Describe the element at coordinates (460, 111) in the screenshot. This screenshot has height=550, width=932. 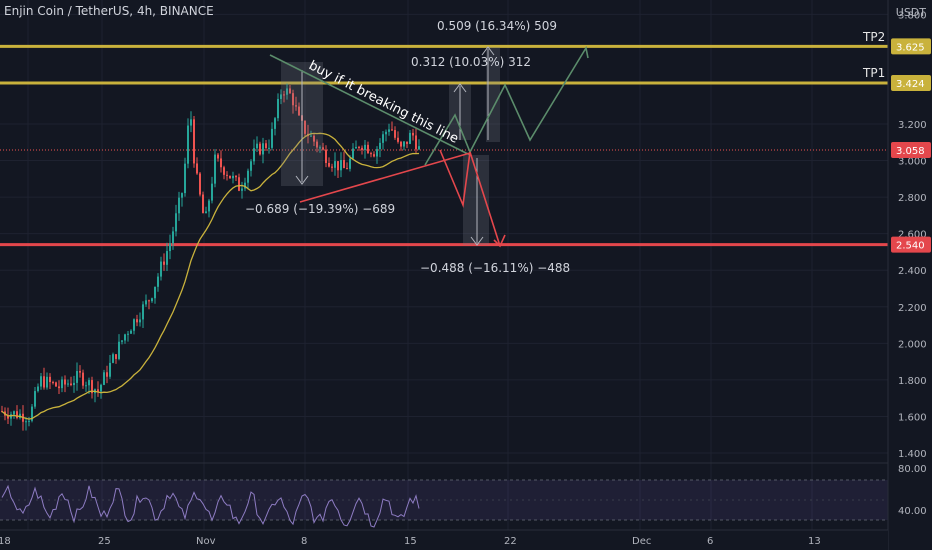
I see `measure-arrow-mid` at that location.